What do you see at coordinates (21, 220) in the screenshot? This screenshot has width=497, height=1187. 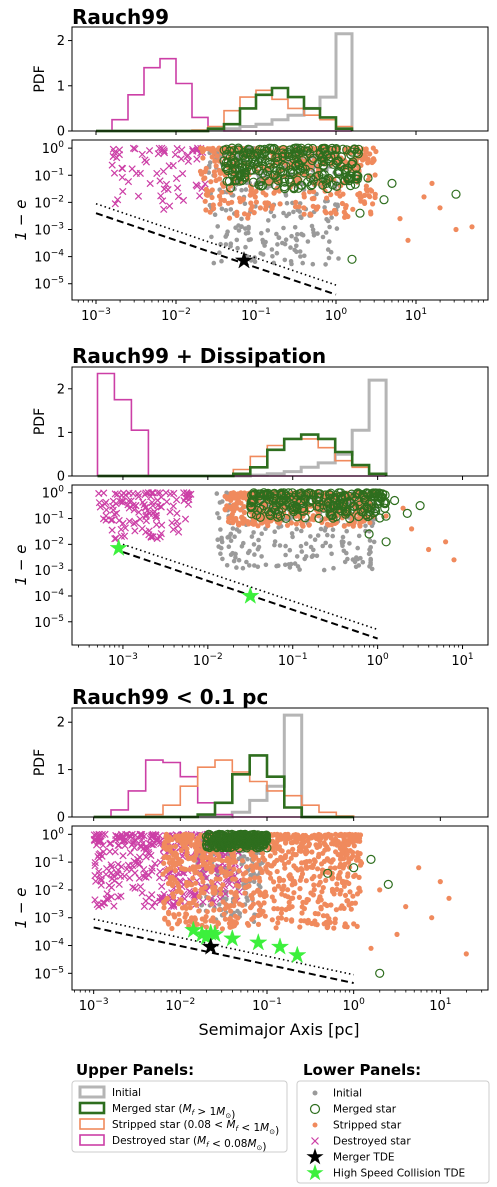 I see `scatter-y-axis-label: 1 − e` at bounding box center [21, 220].